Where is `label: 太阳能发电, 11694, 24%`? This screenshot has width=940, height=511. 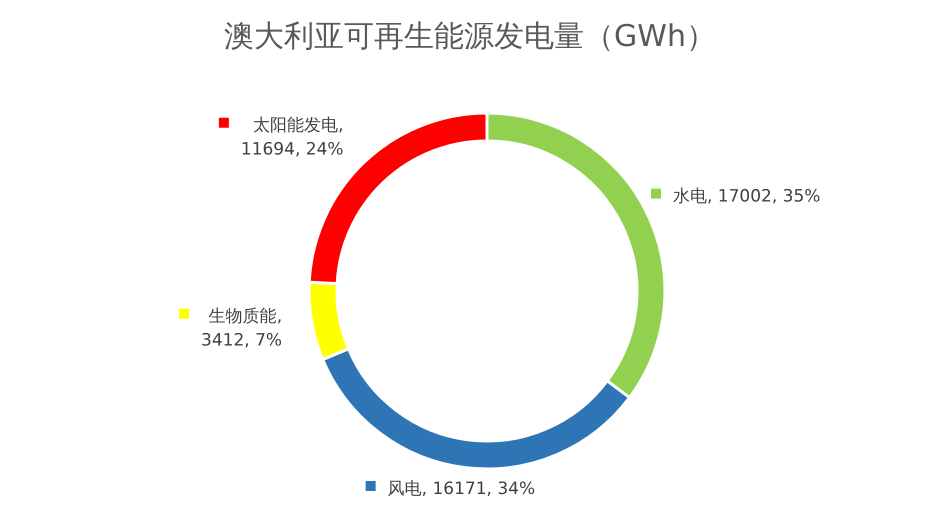 label: 太阳能发电, 11694, 24% is located at coordinates (292, 138).